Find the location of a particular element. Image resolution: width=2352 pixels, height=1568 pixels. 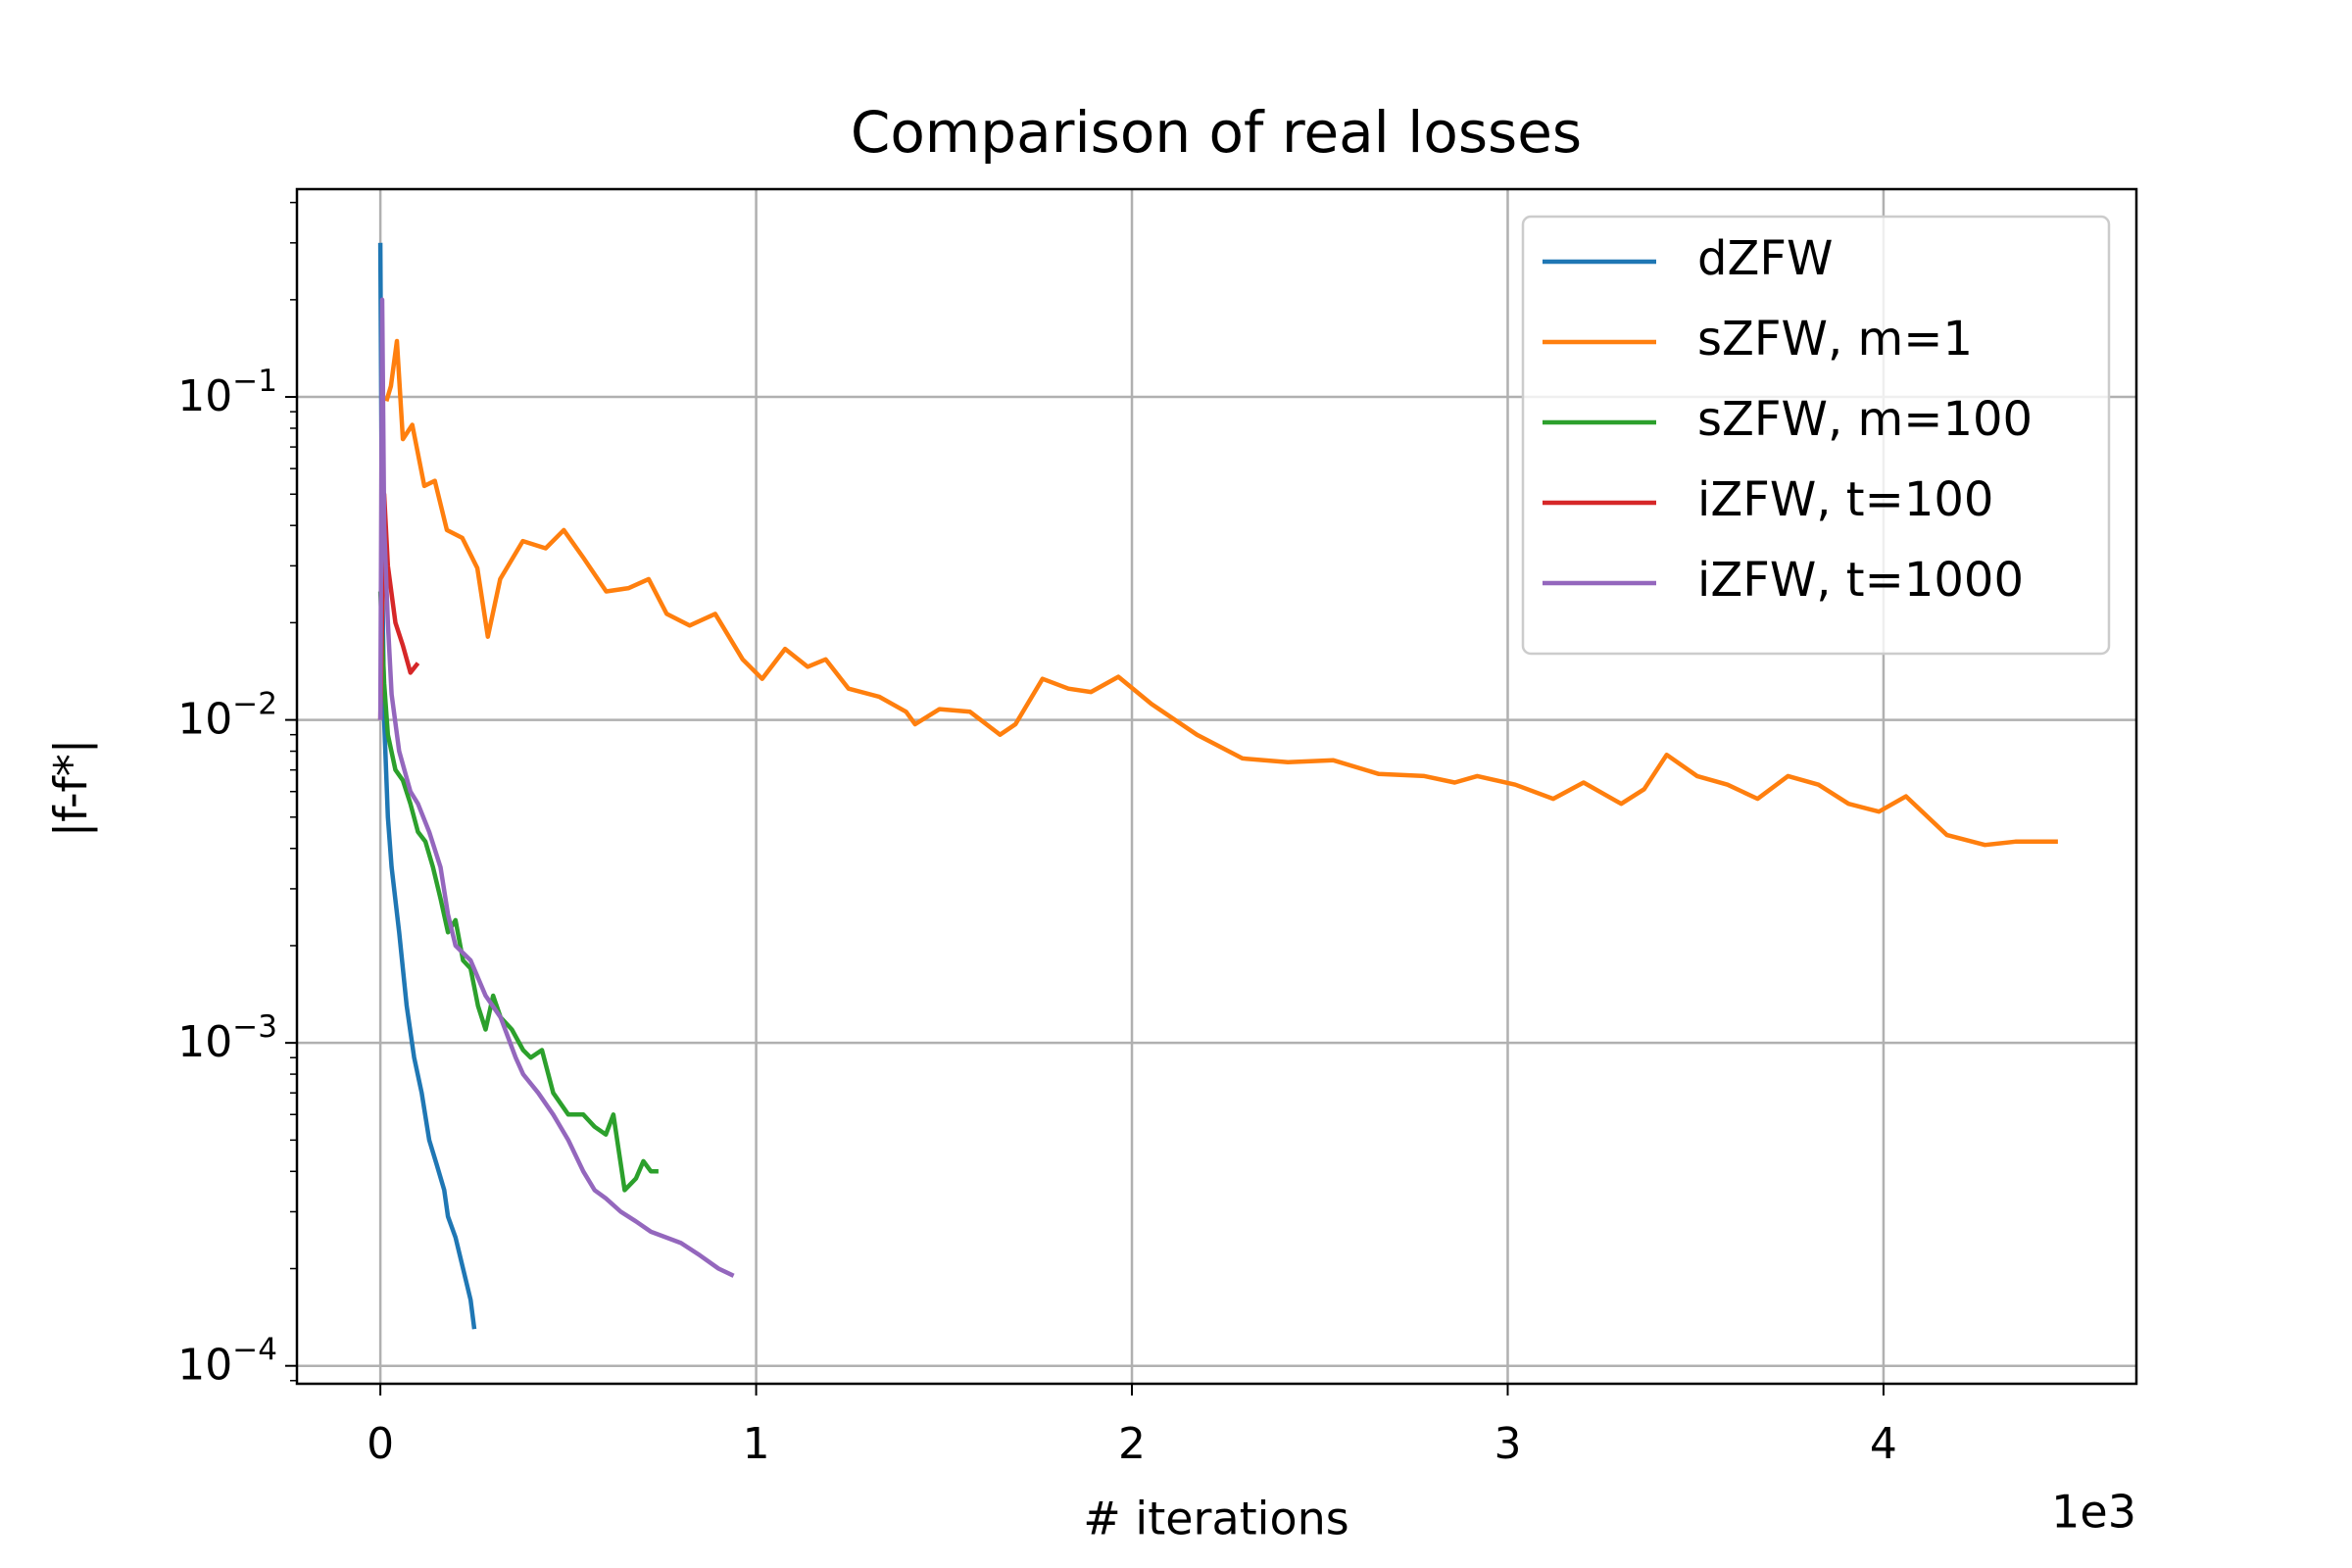

y-tick-exponent: −2 is located at coordinates (254, 704).